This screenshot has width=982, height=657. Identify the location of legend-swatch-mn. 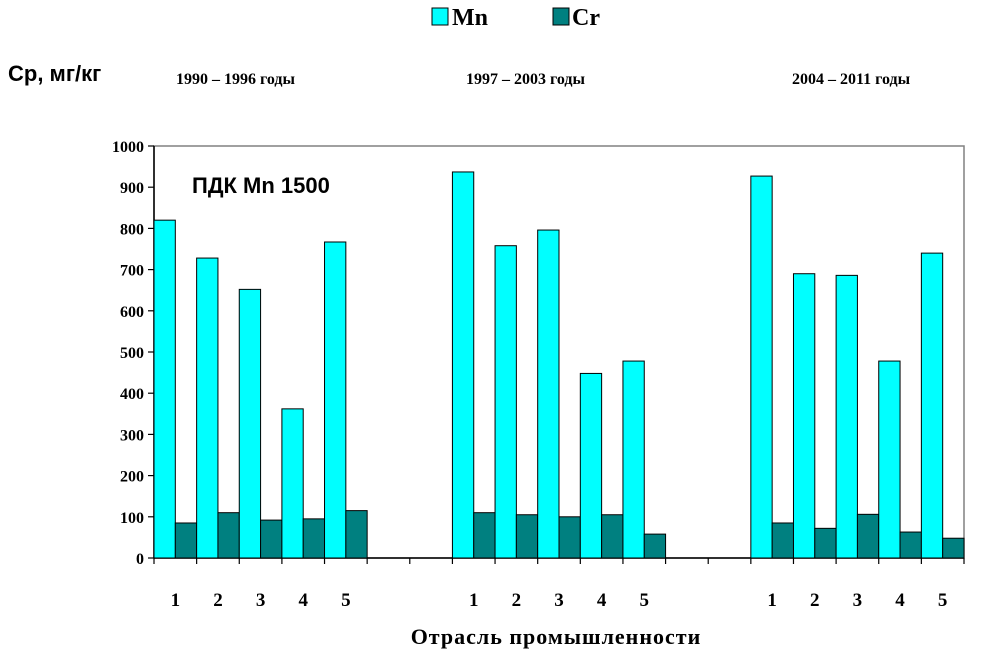
(440, 16).